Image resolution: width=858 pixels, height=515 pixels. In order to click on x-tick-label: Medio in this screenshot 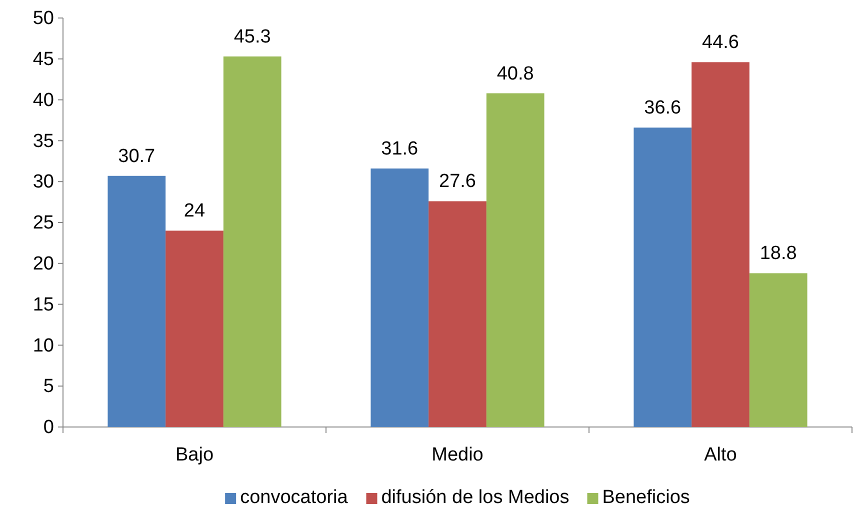, I will do `click(458, 455)`.